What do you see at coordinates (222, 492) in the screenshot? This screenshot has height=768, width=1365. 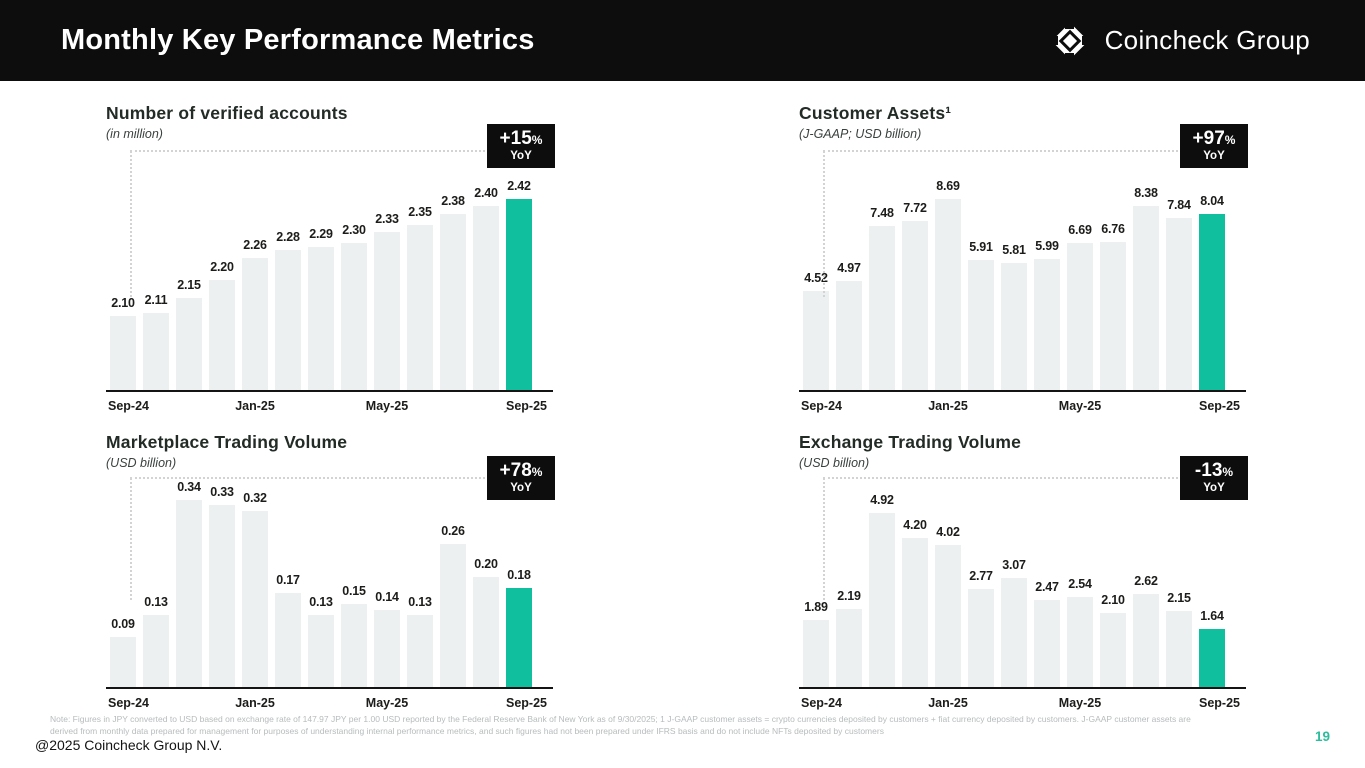 I see `bar-value-label: 0.33` at bounding box center [222, 492].